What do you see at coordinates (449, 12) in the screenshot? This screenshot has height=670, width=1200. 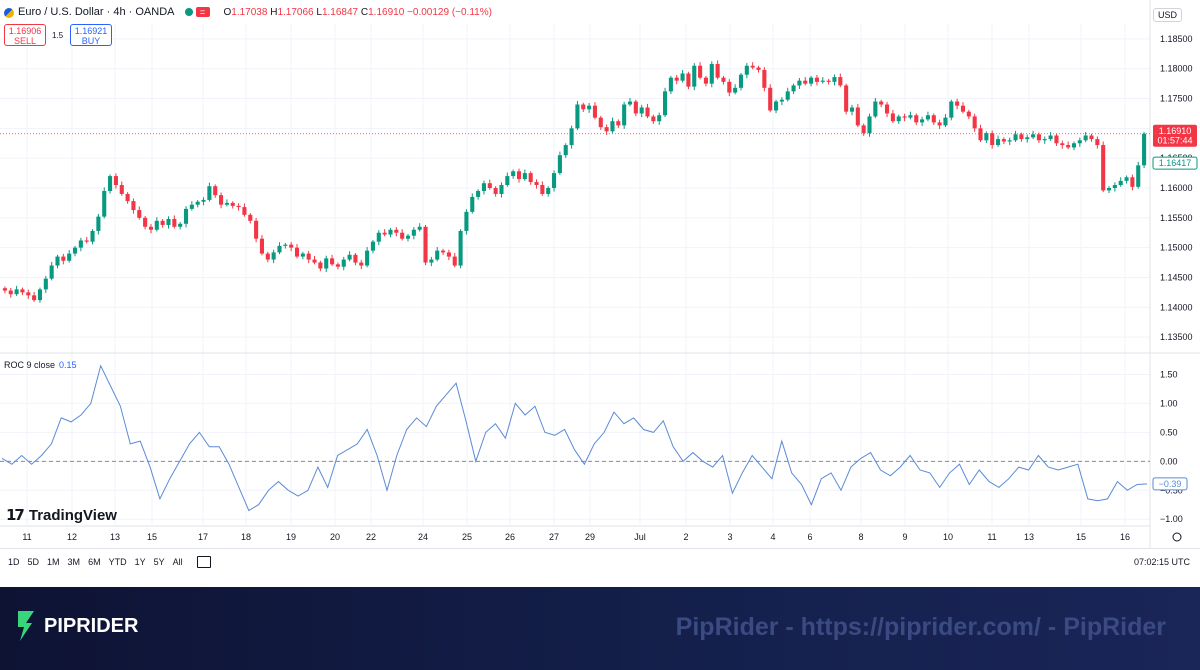 I see `change-value: −0.00129 (−0.11%)` at bounding box center [449, 12].